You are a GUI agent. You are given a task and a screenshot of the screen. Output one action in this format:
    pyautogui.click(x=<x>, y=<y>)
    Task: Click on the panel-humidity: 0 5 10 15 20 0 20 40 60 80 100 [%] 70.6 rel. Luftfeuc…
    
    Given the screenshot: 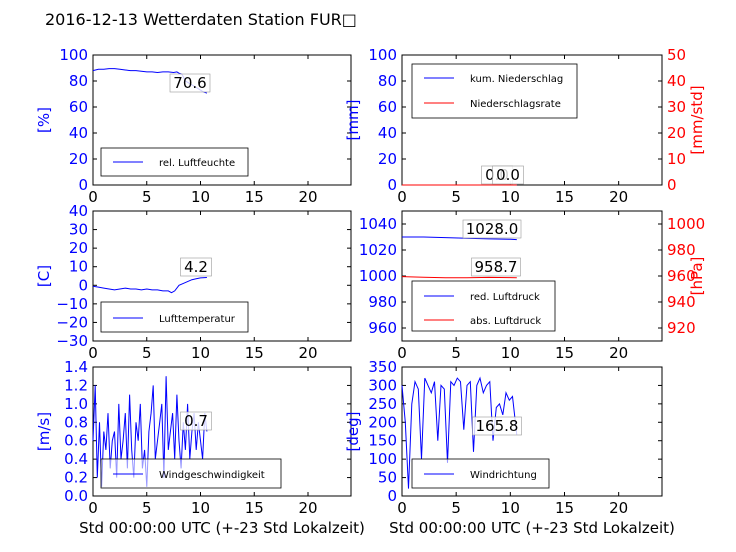 What is the action you would take?
    pyautogui.click(x=193, y=126)
    